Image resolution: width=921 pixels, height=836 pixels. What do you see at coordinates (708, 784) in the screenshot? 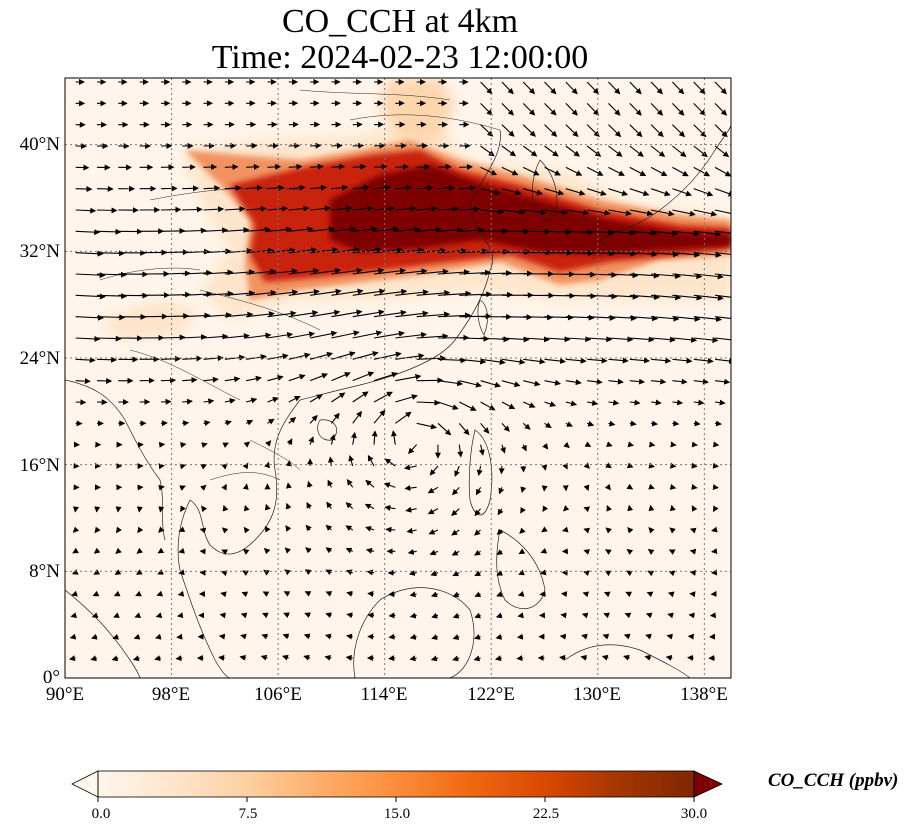
I see `colorbar-extend-max` at bounding box center [708, 784].